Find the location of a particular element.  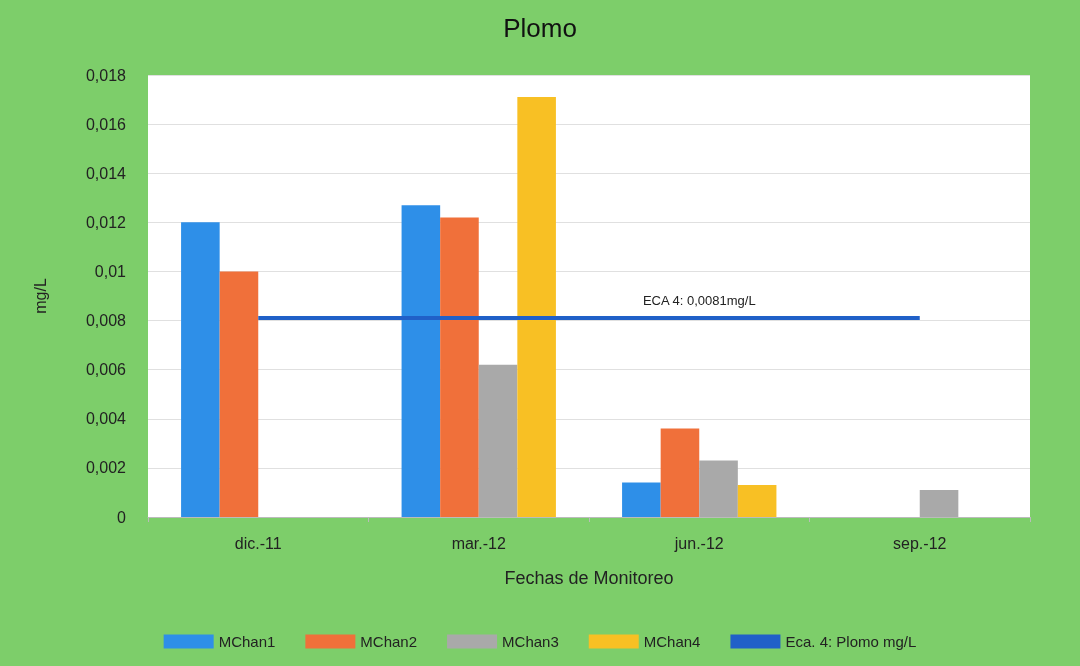

y-tick-label: 0,002 is located at coordinates (106, 468).